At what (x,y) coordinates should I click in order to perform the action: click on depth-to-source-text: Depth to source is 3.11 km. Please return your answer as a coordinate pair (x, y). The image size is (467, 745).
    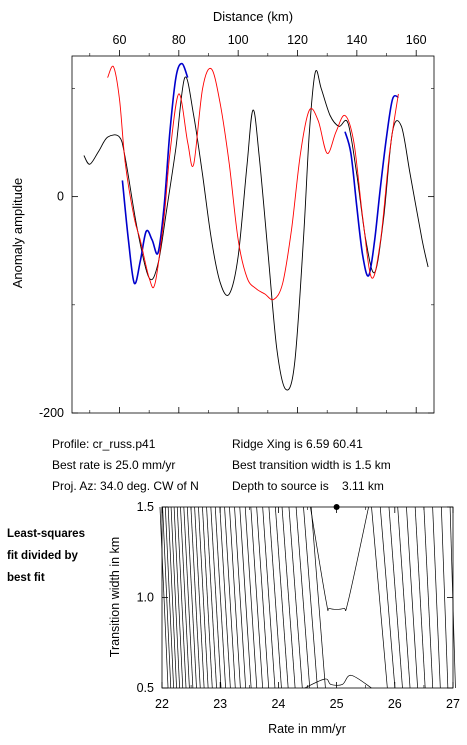
    Looking at the image, I should click on (308, 486).